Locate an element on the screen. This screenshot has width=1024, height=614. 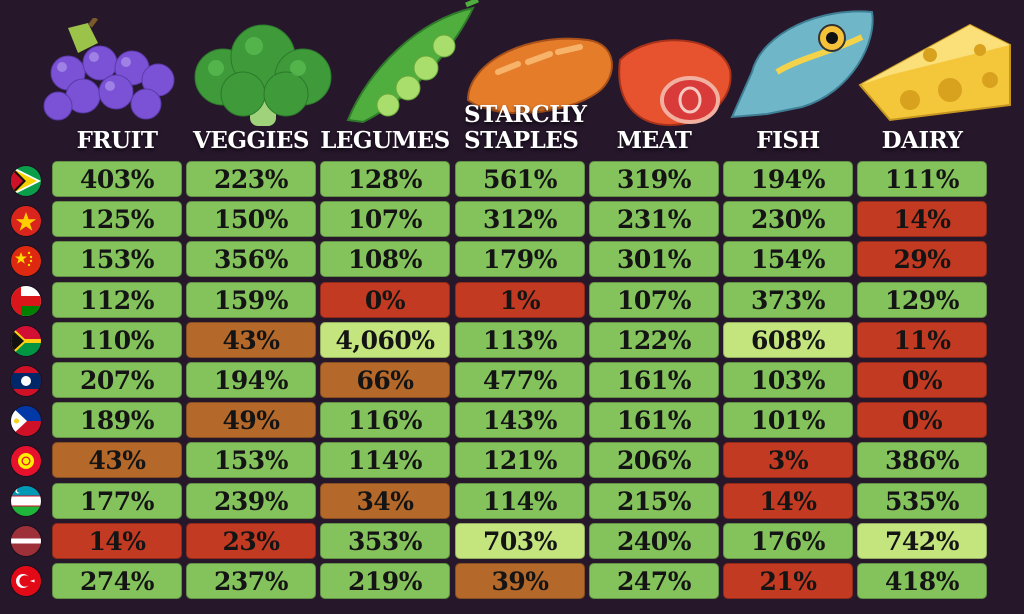
broccoli-icon is located at coordinates (263, 75).